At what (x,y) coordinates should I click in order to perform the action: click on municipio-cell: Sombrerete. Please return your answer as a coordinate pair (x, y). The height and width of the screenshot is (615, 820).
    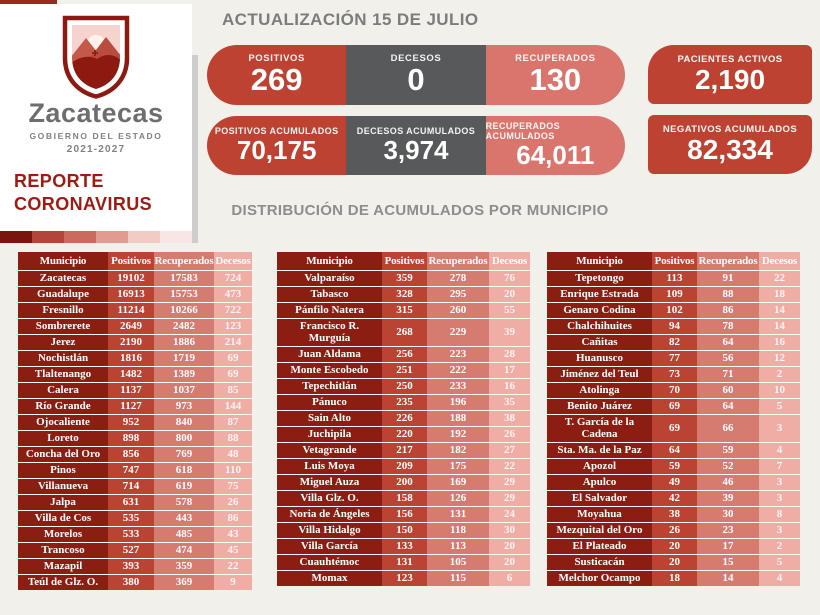
    Looking at the image, I should click on (63, 326).